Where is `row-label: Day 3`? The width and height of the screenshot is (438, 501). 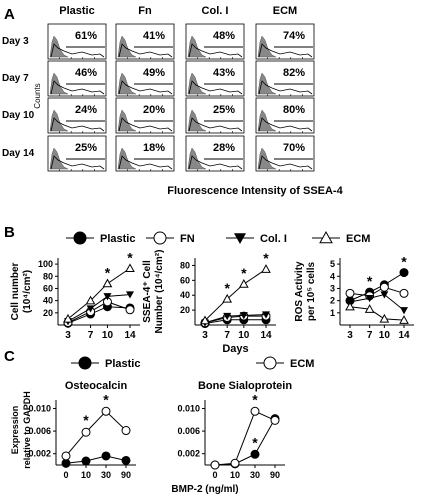
row-label: Day 3 is located at coordinates (15, 41).